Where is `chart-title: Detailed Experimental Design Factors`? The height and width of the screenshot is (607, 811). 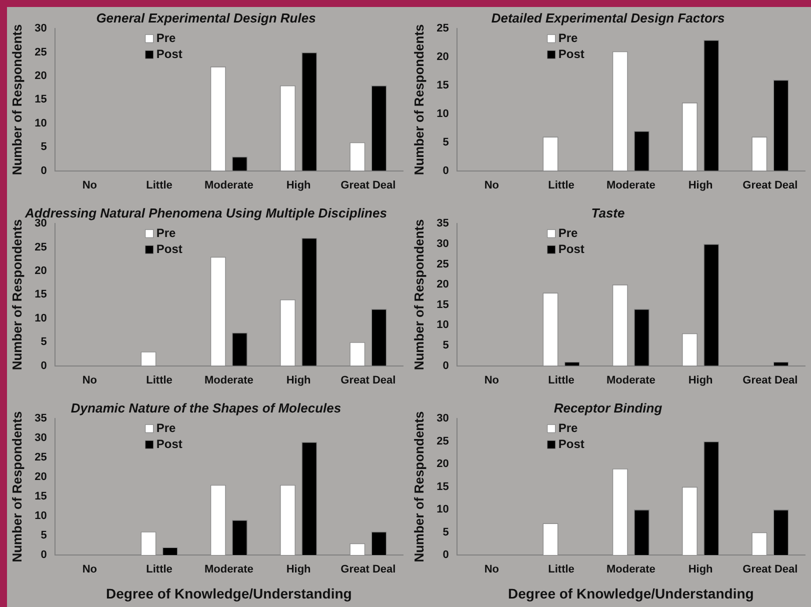
chart-title: Detailed Experimental Design Factors is located at coordinates (608, 18).